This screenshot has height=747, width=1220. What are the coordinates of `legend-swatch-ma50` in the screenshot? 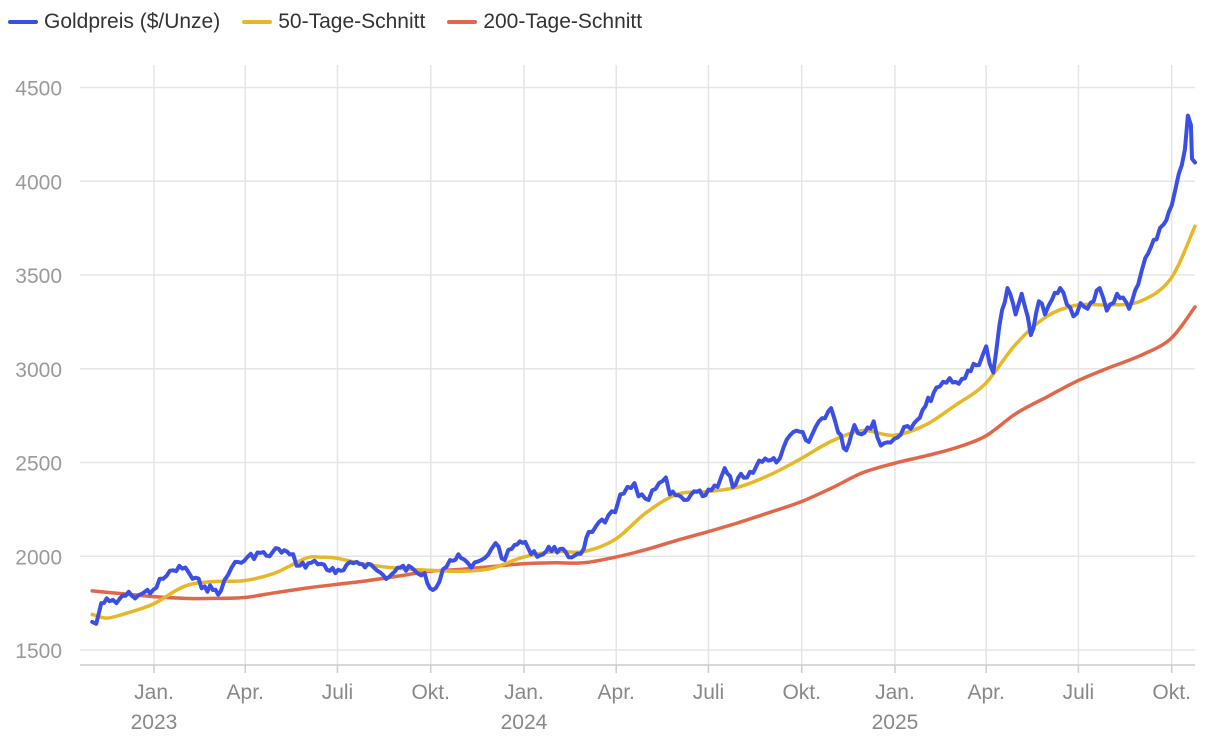 It's located at (257, 22).